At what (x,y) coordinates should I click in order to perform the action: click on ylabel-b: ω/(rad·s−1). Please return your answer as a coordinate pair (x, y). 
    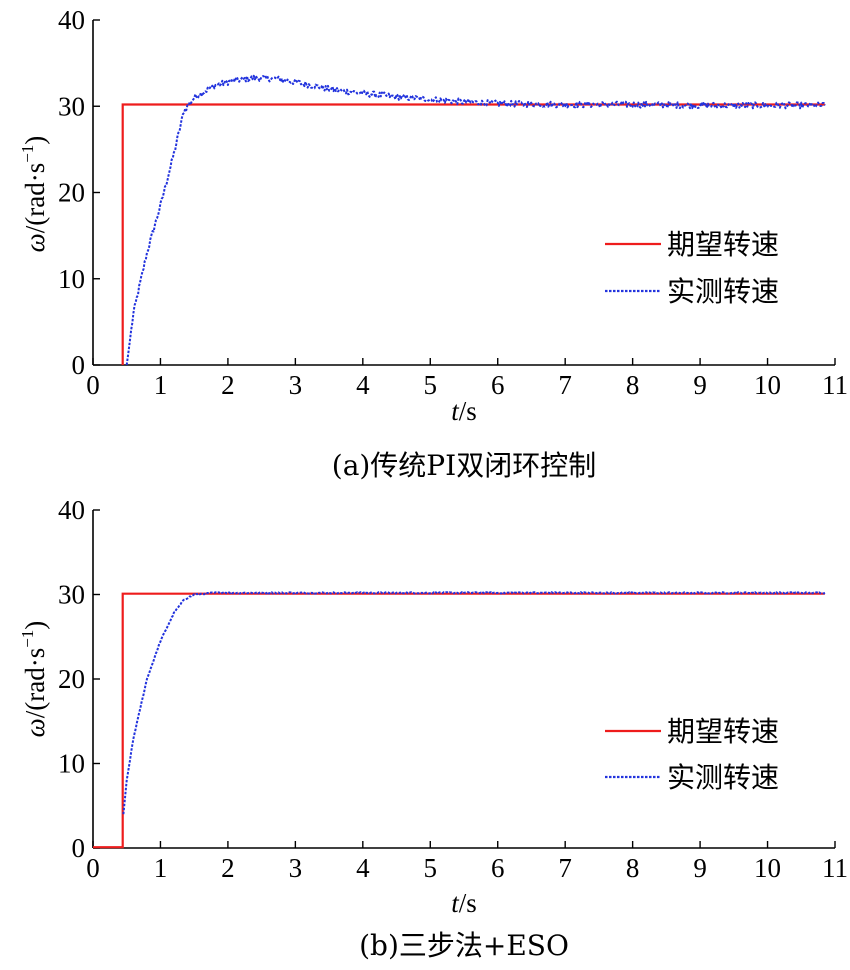
    Looking at the image, I should click on (34, 679).